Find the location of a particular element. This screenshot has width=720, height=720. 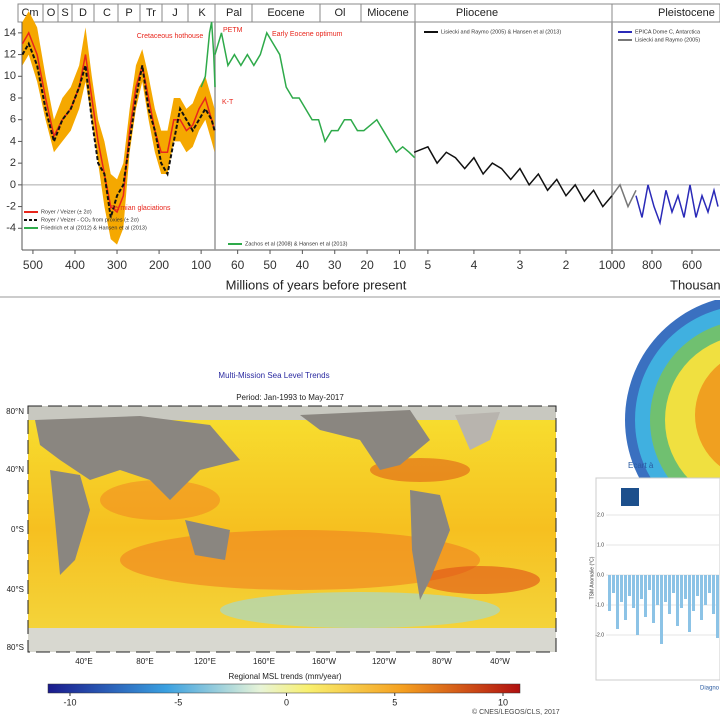

label: Pliocene is located at coordinates (477, 13).